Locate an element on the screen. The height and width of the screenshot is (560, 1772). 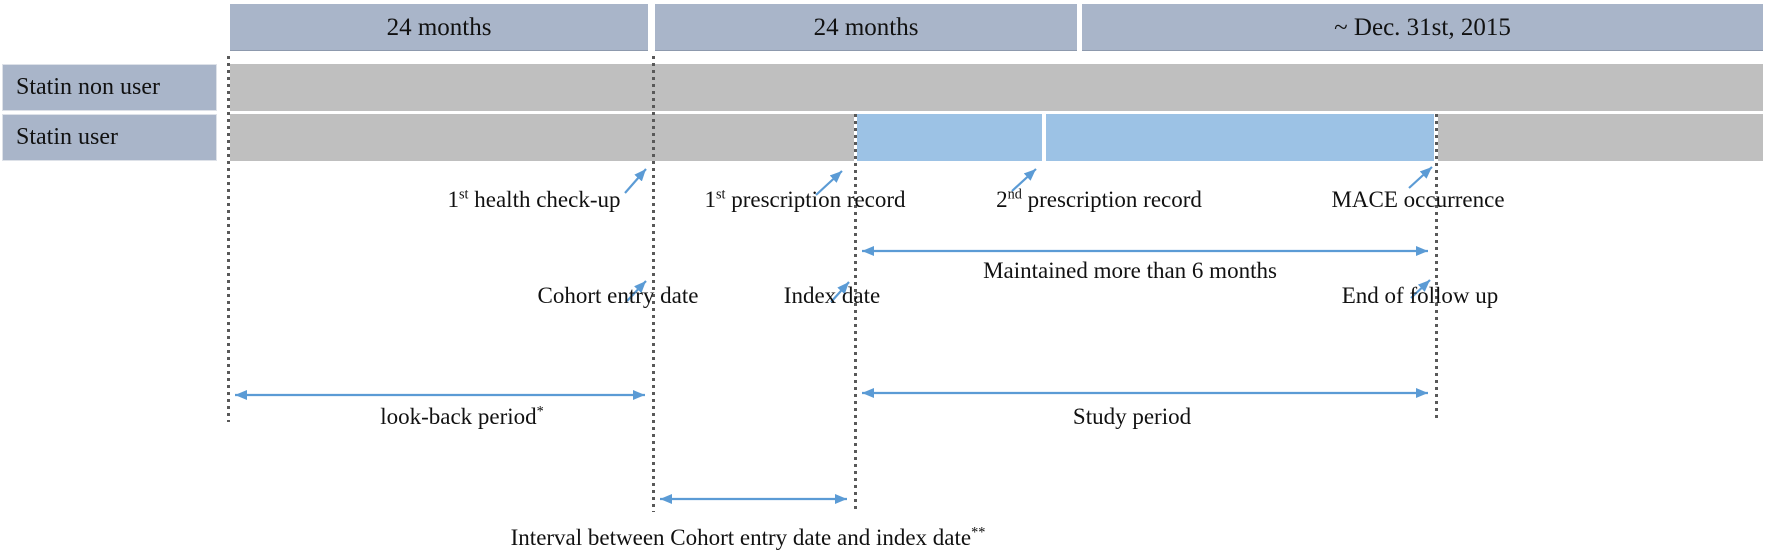
label-text: Study period is located at coordinates (1132, 416).